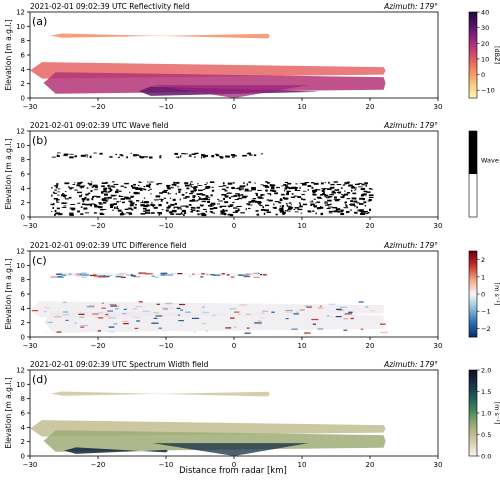  Describe the element at coordinates (108, 245) in the screenshot. I see `panel-title: 2021-02-01 09:02:39 UTC Difference field` at that location.